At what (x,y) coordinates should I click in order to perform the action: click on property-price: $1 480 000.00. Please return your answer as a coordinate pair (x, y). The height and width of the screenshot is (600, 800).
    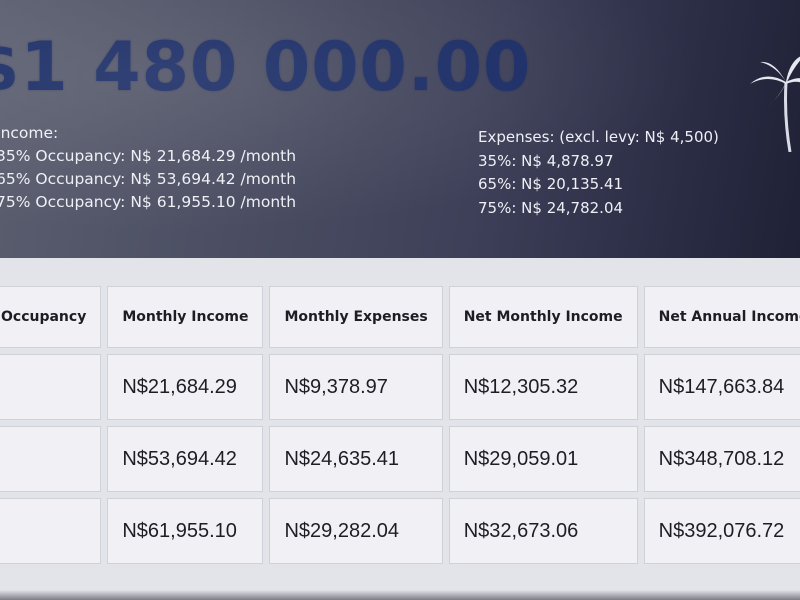
    Looking at the image, I should click on (266, 67).